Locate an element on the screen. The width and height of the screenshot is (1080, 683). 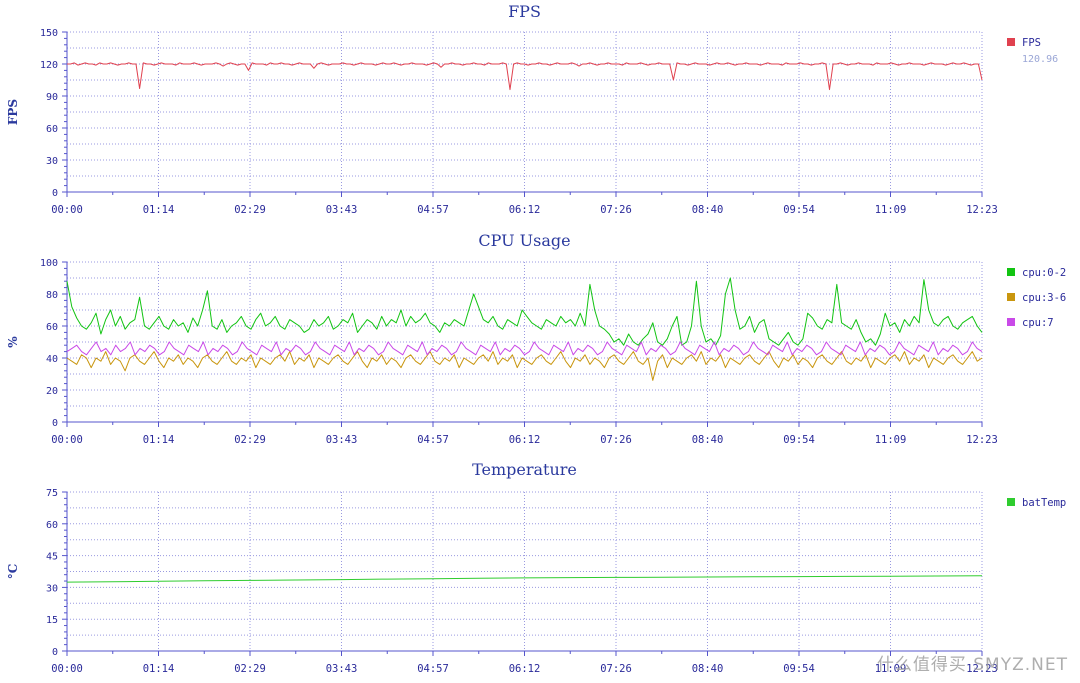
y-tick-label: 20 is located at coordinates (52, 391).